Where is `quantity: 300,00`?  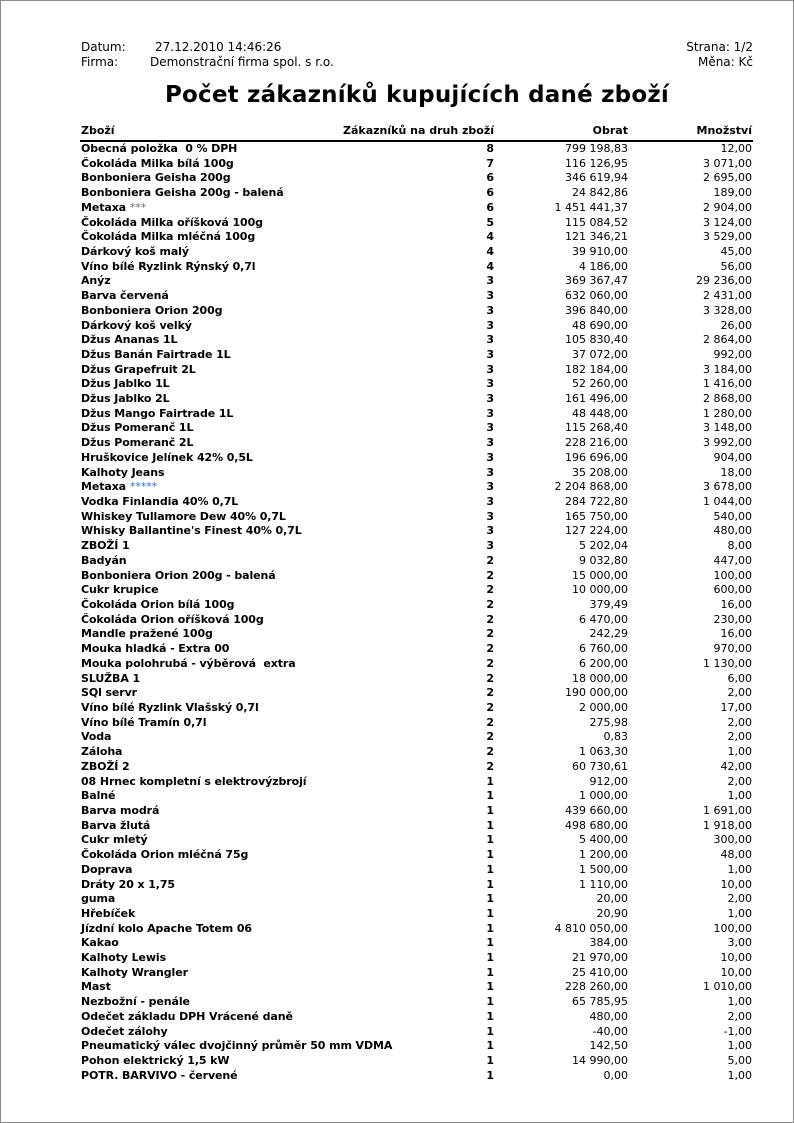 quantity: 300,00 is located at coordinates (733, 840).